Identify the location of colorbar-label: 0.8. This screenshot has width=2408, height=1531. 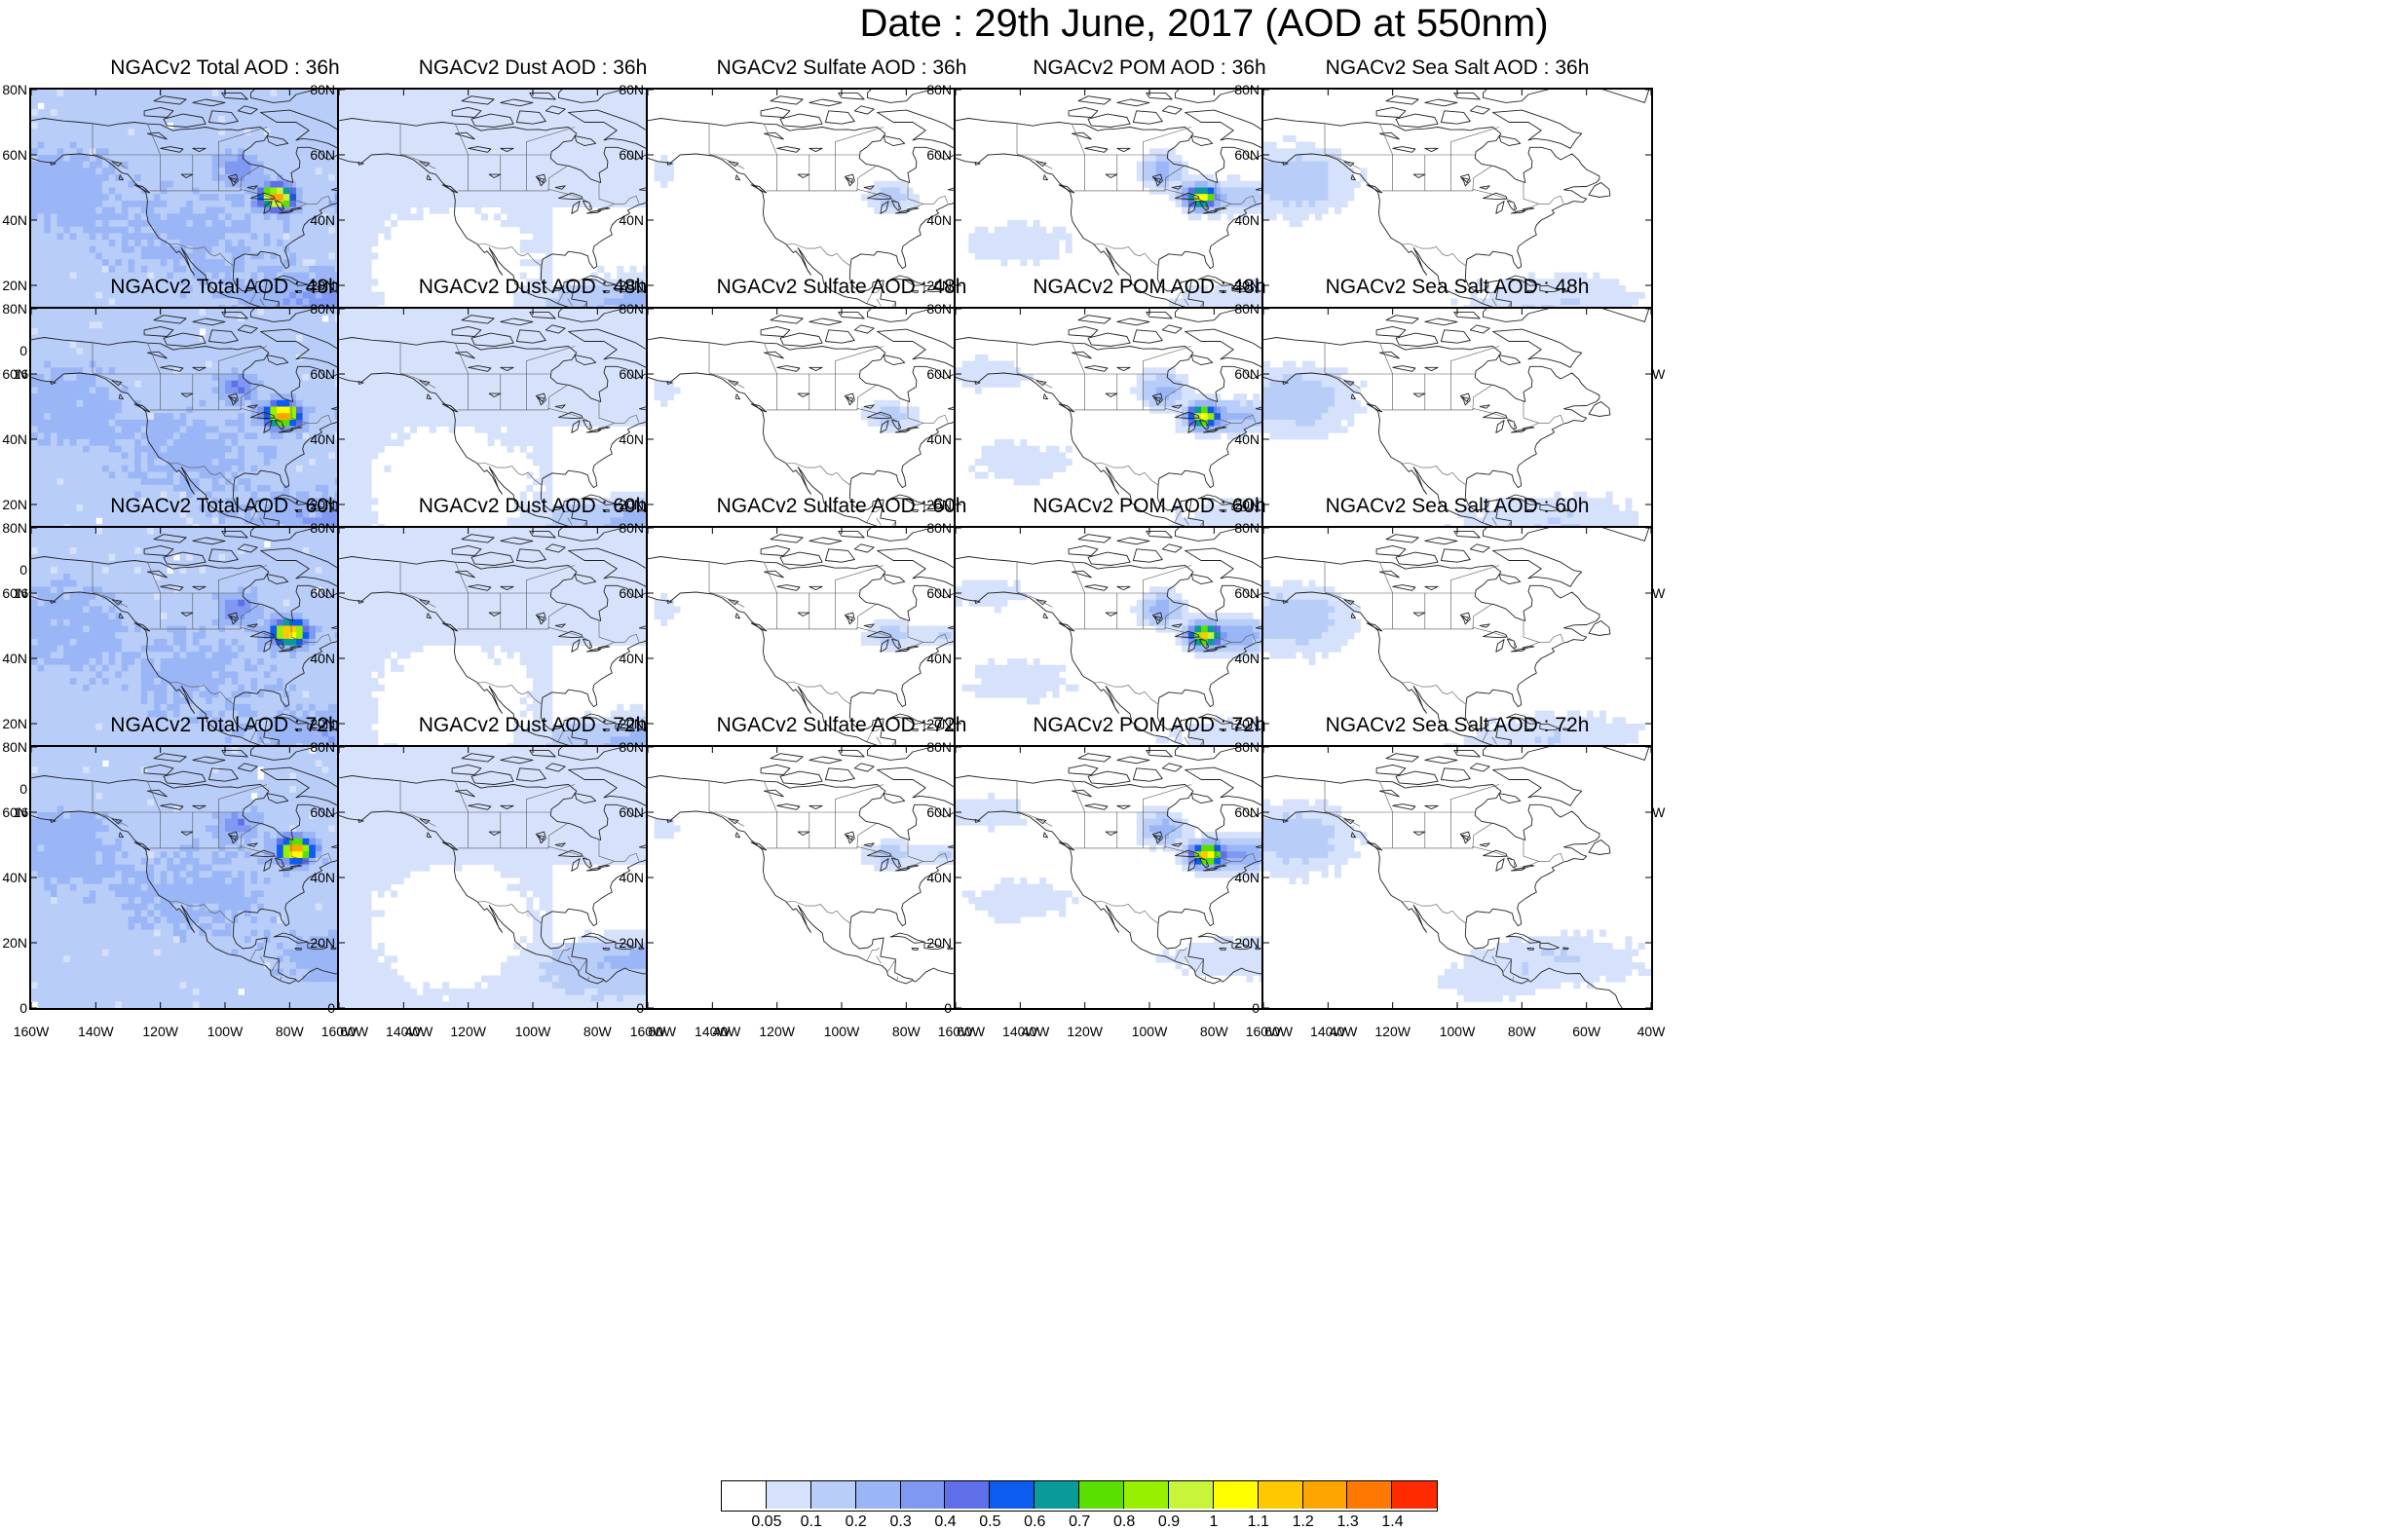
(1124, 1522).